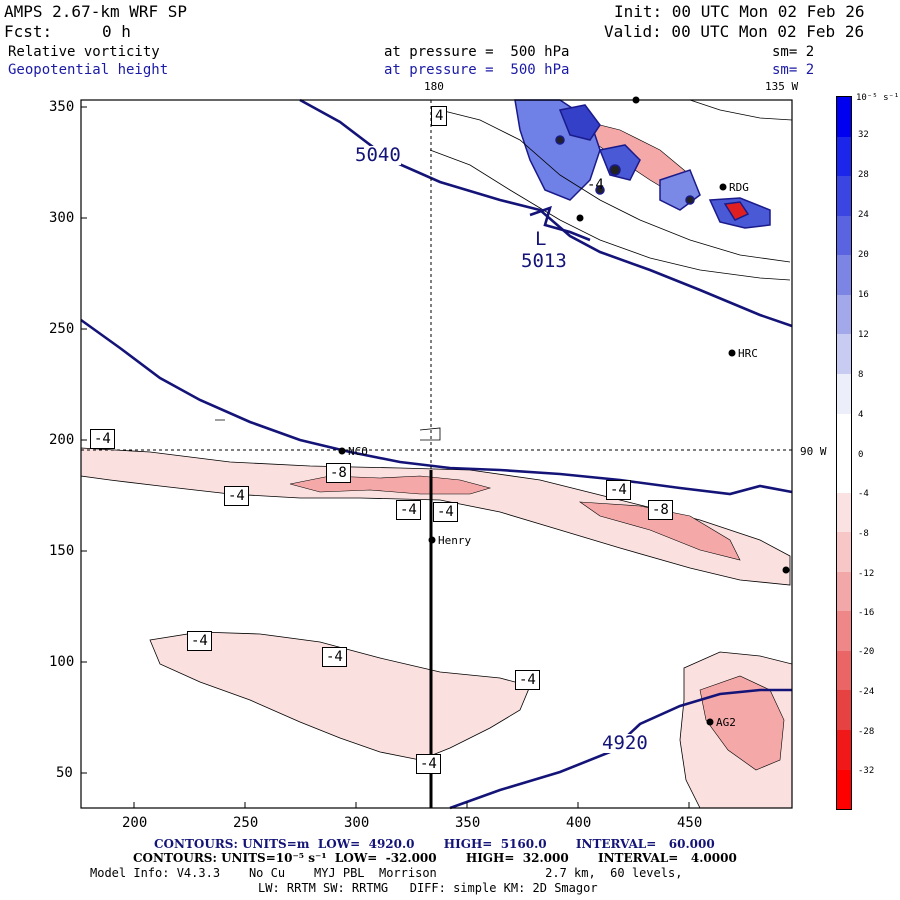  What do you see at coordinates (878, 98) in the screenshot?
I see `colorbar-unit: 10⁻⁵ s⁻¹` at bounding box center [878, 98].